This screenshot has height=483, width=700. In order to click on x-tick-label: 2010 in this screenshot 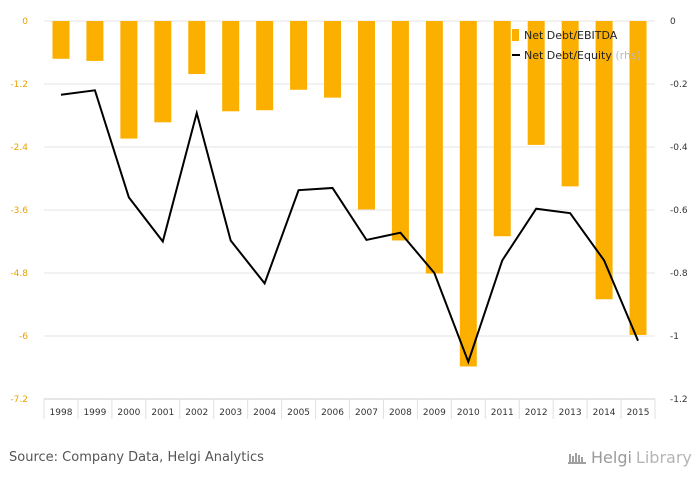, I will do `click(468, 413)`.